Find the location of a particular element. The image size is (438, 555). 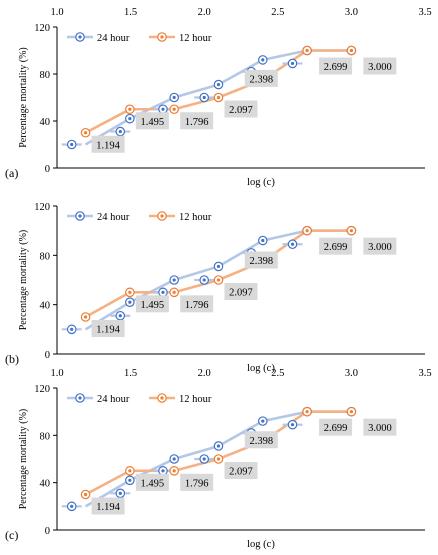

legend-12-hour-label: 12 hour is located at coordinates (195, 38).